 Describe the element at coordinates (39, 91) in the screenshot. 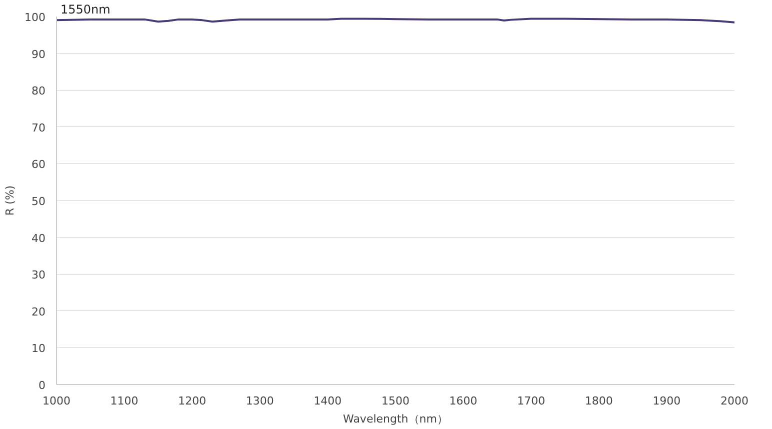

I see `y-tick-label: 80` at that location.